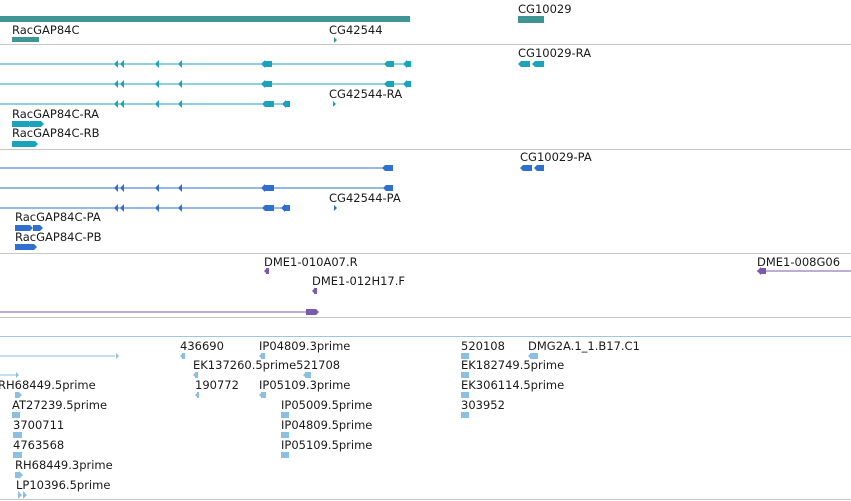 The width and height of the screenshot is (851, 501). Describe the element at coordinates (64, 465) in the screenshot. I see `est-label: RH68449.3prime` at that location.